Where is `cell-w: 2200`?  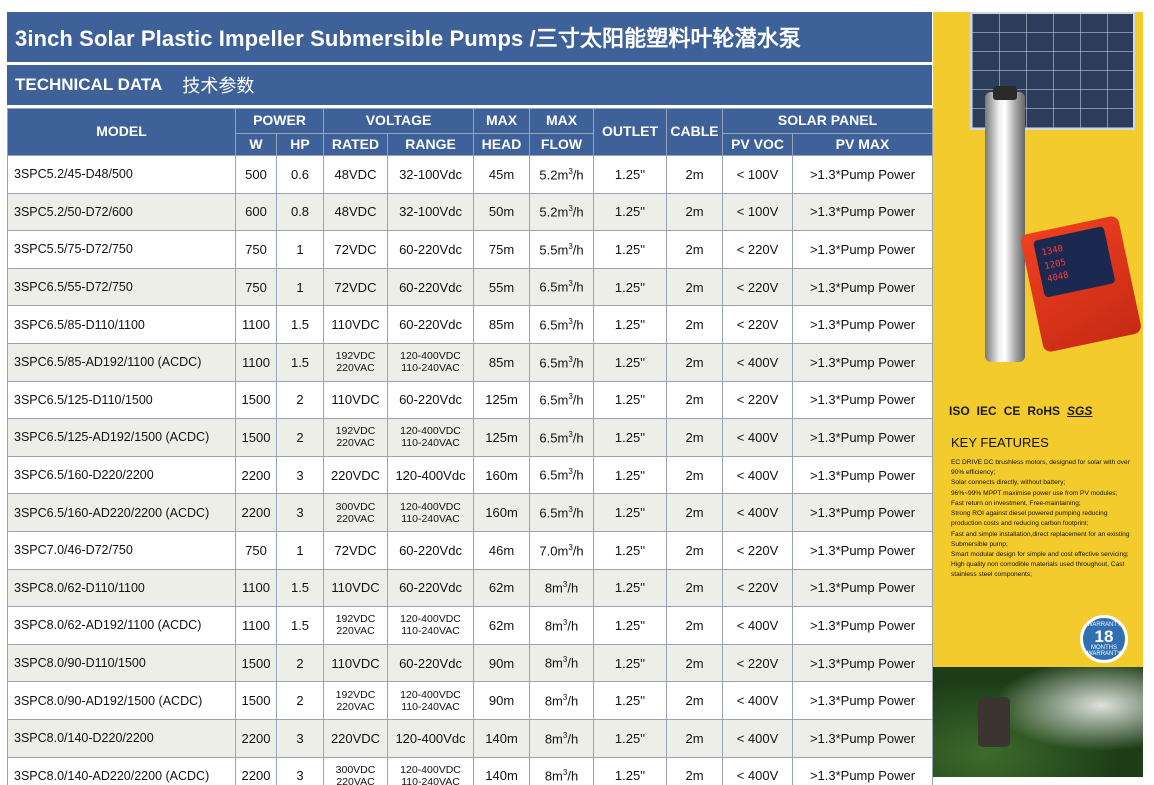
cell-w: 2200 is located at coordinates (256, 738).